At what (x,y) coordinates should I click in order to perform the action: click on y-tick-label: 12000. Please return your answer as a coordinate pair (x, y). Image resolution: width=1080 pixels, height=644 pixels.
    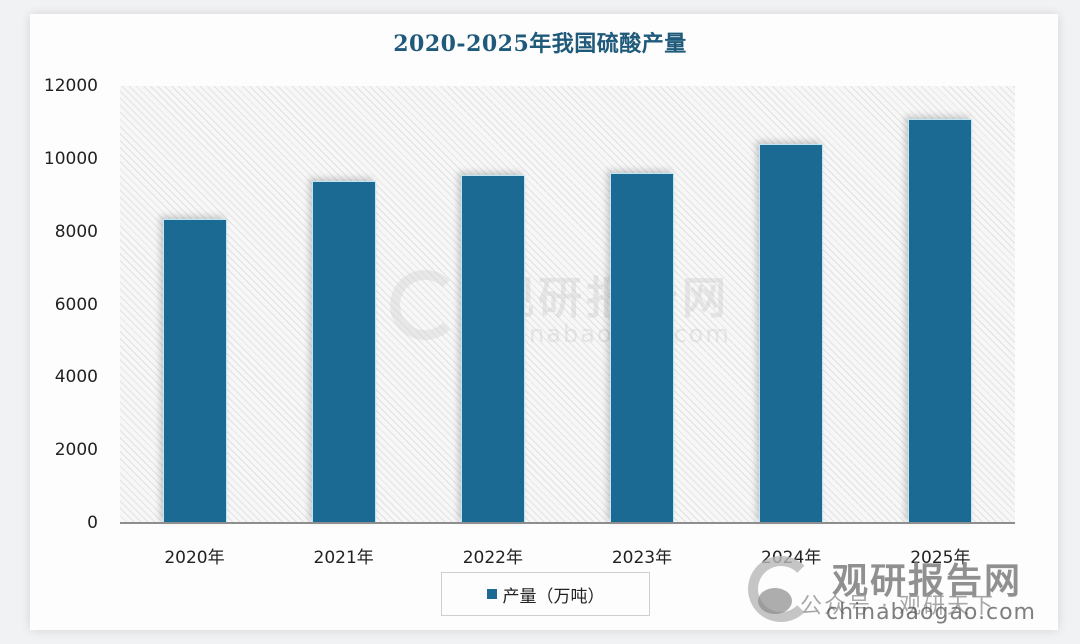
    Looking at the image, I should click on (70, 86).